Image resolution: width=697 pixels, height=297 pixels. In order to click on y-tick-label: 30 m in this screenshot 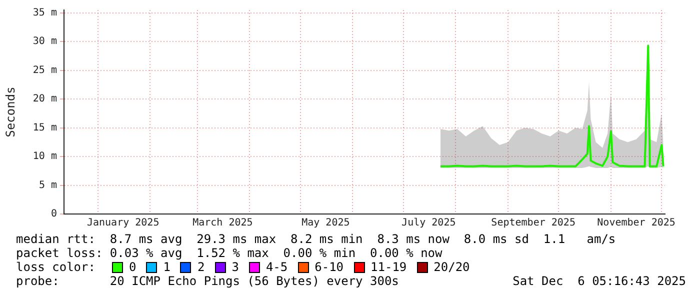, I will do `click(44, 42)`.